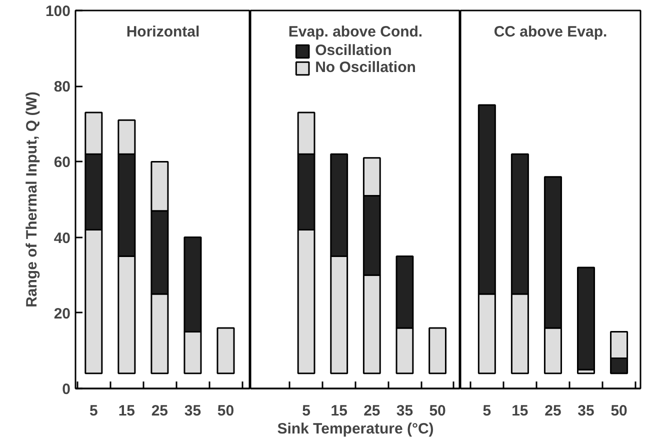 The height and width of the screenshot is (445, 647). I want to click on legend-label: No Oscillation, so click(365, 67).